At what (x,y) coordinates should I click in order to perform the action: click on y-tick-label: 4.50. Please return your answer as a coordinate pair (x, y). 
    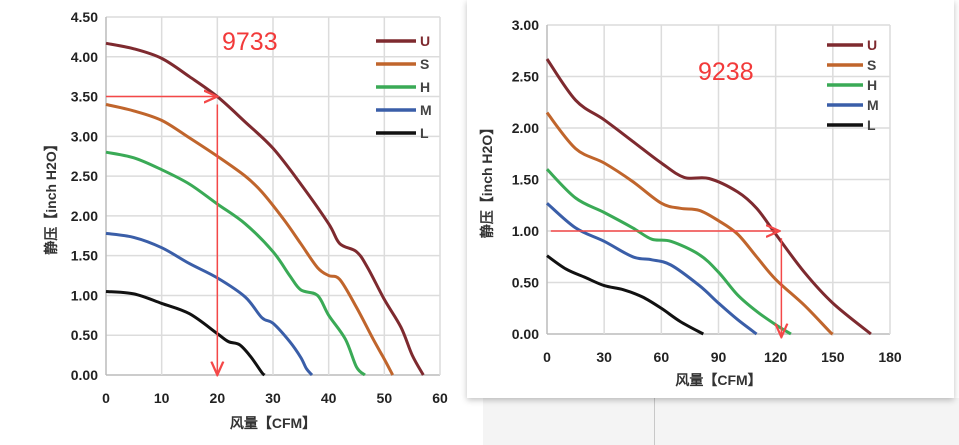
    Looking at the image, I should click on (84, 17).